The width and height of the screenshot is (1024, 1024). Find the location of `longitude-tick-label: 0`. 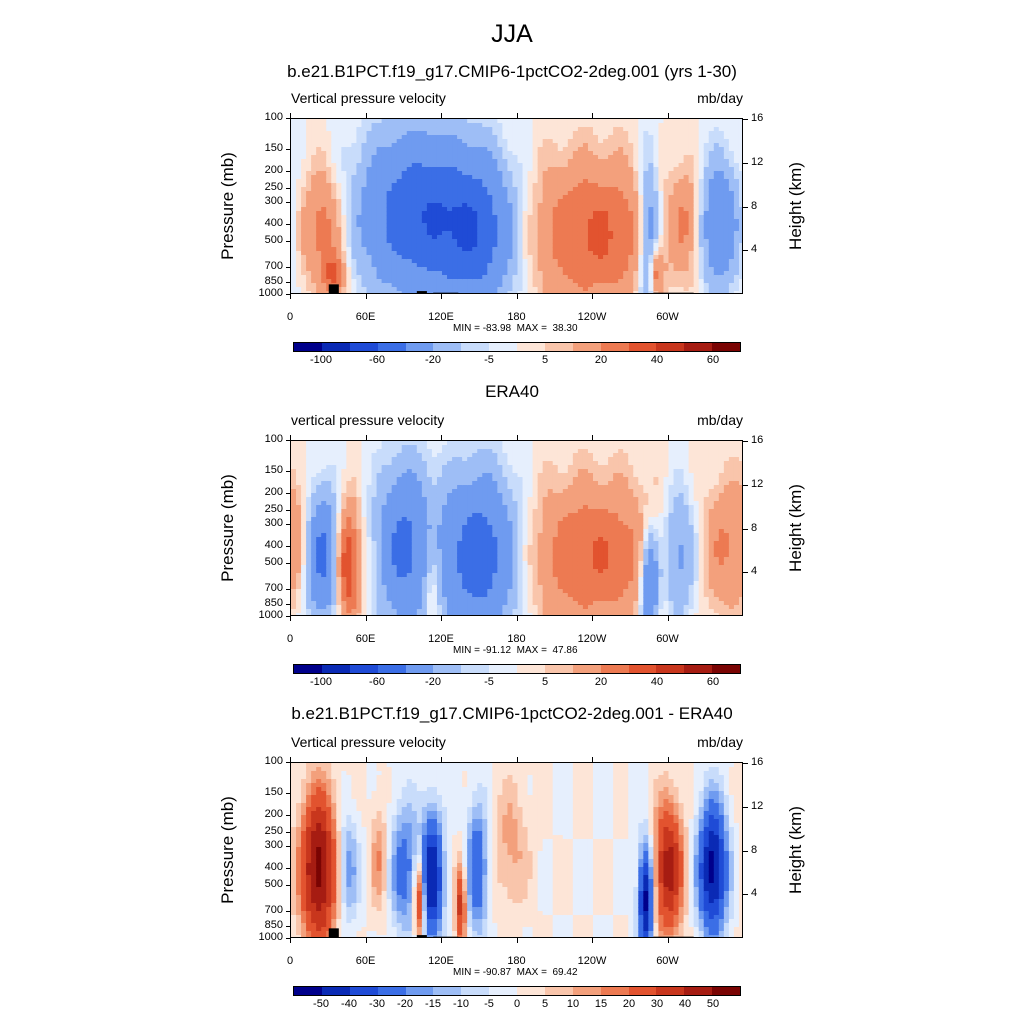

longitude-tick-label: 0 is located at coordinates (290, 317).